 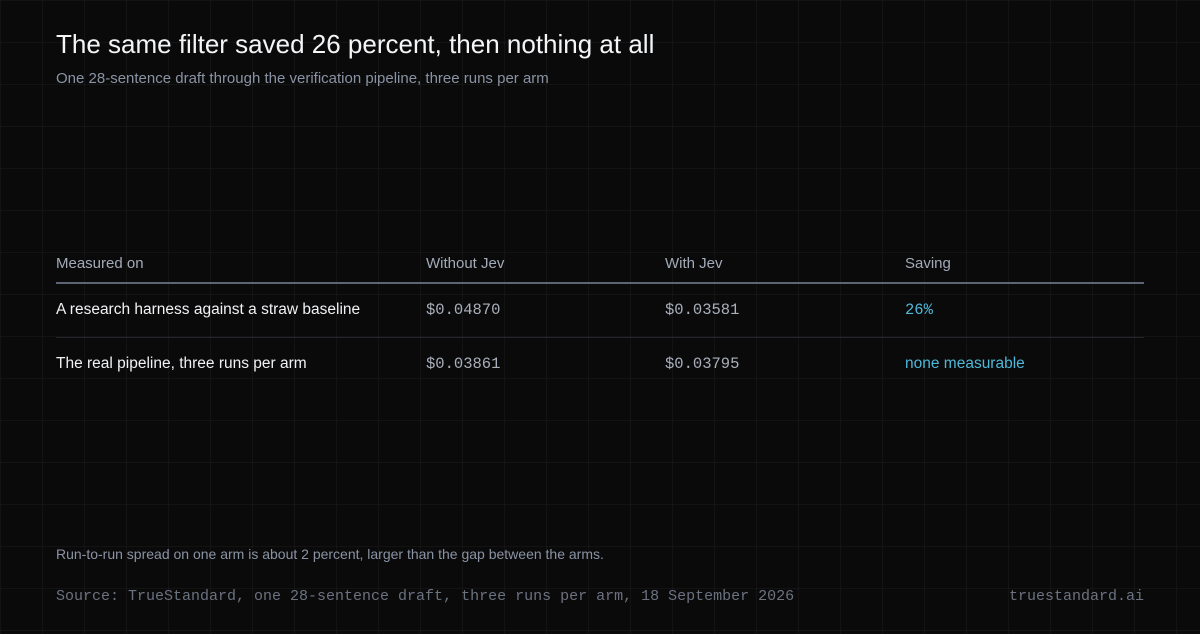 What do you see at coordinates (600, 337) in the screenshot?
I see `row-separator` at bounding box center [600, 337].